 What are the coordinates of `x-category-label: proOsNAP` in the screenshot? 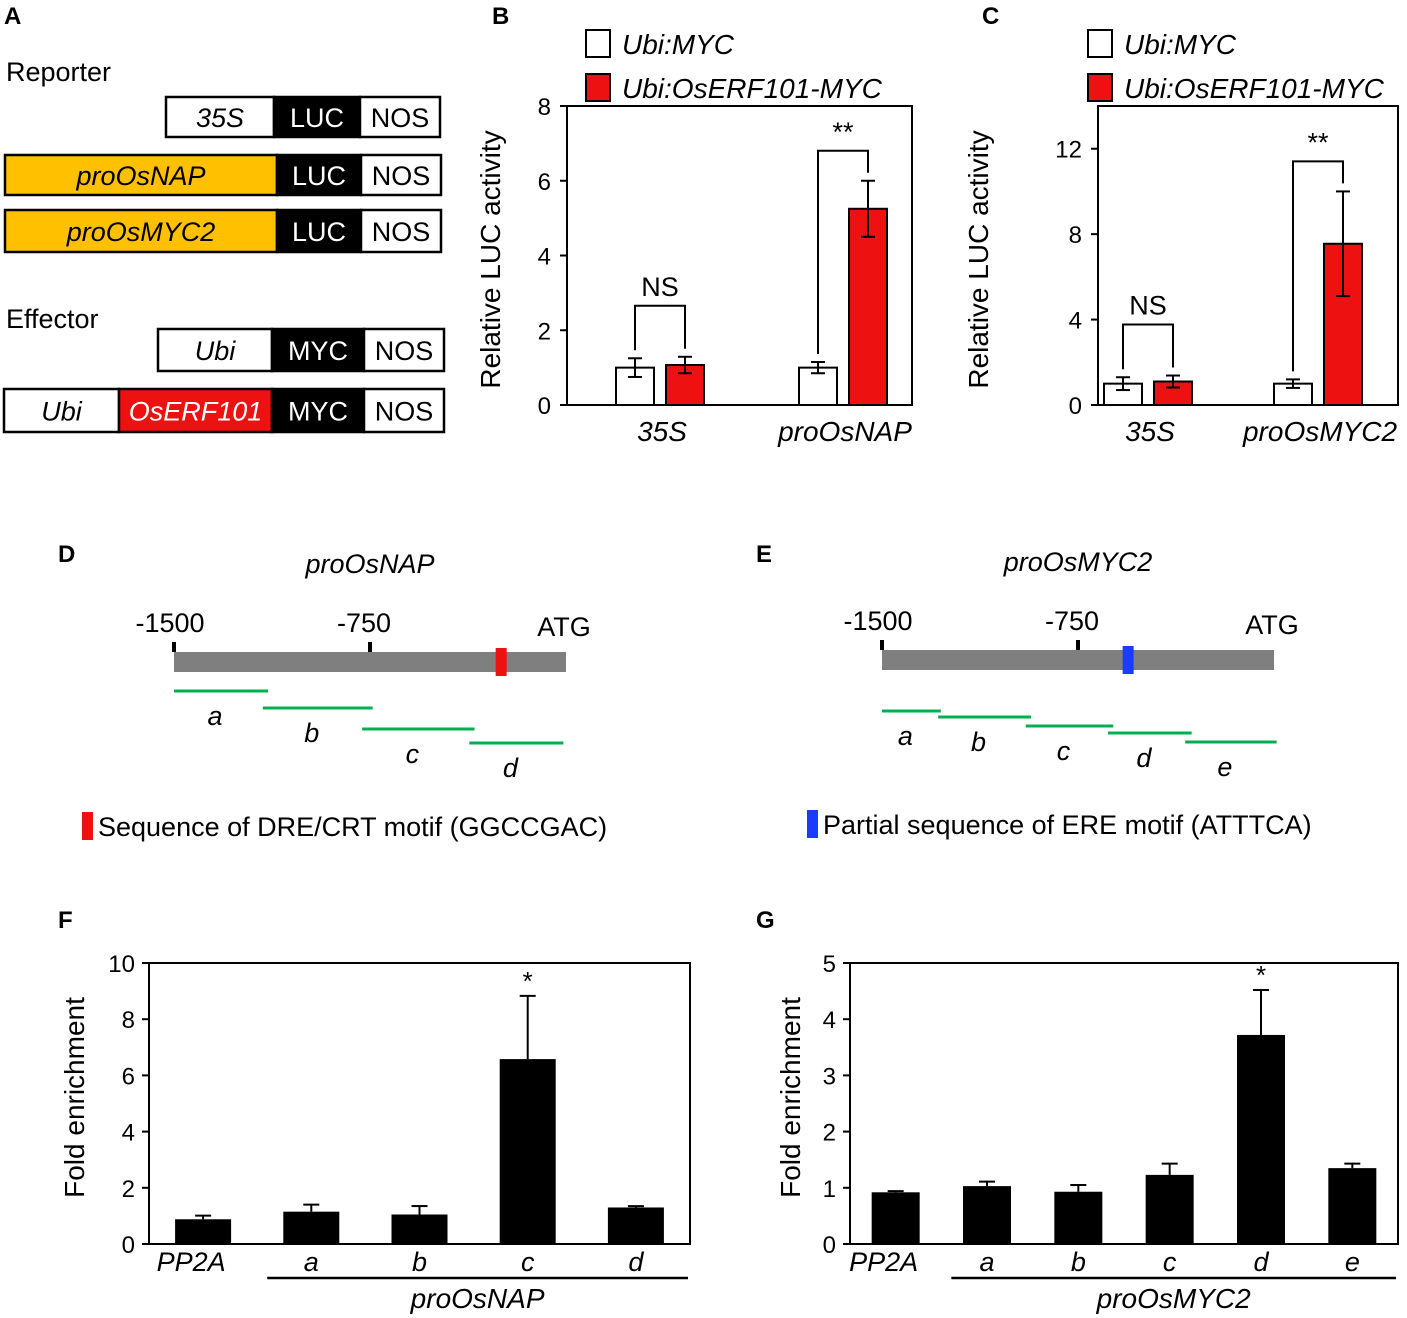 It's located at (844, 431).